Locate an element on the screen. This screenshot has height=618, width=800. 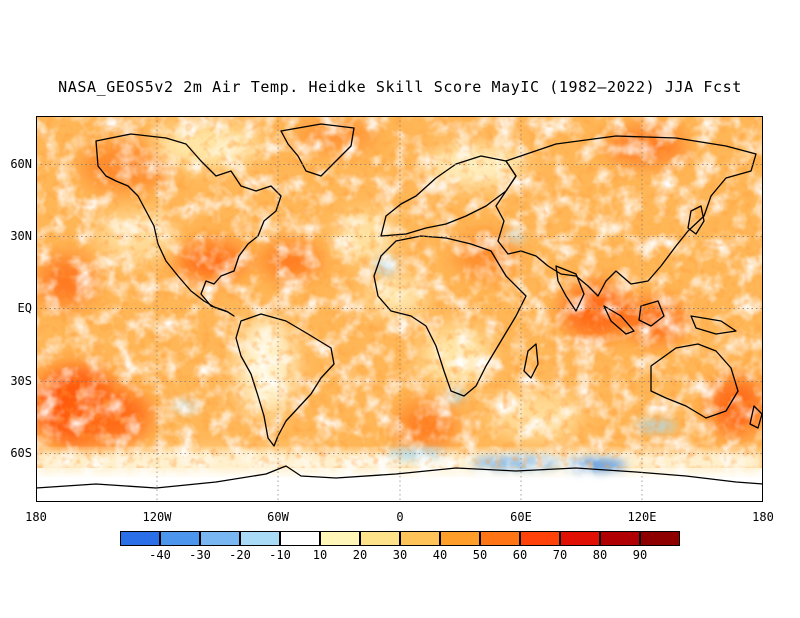
colorbar-tick-label: 20 is located at coordinates (360, 555).